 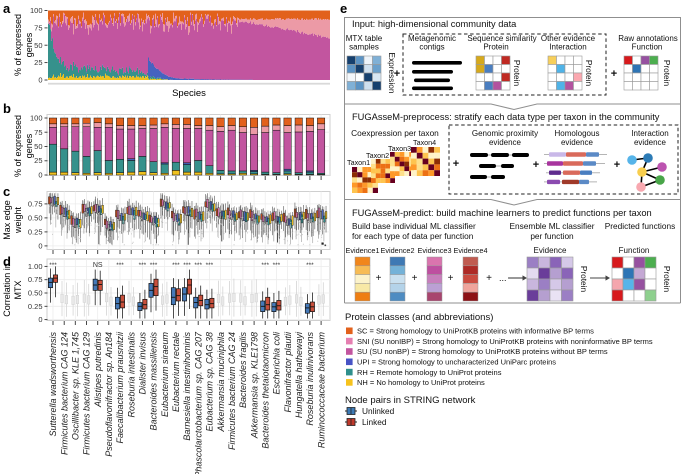 What do you see at coordinates (434, 24) in the screenshot?
I see `svg-text:Input: high-dimensional commun: Input: high-dimensional community data` at bounding box center [434, 24].